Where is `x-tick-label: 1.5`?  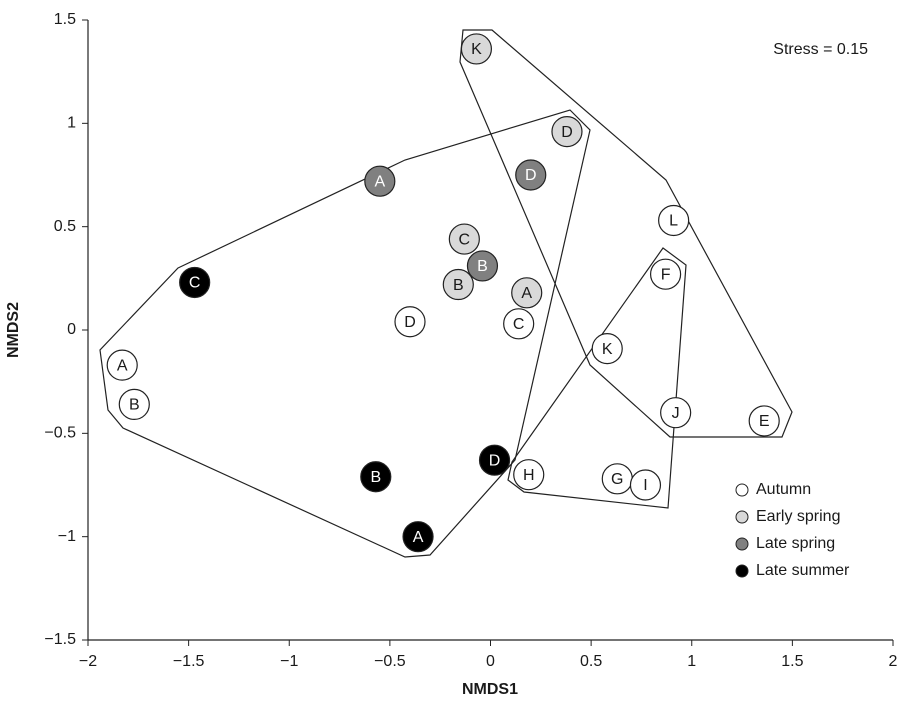
x-tick-label: 1.5 is located at coordinates (792, 661).